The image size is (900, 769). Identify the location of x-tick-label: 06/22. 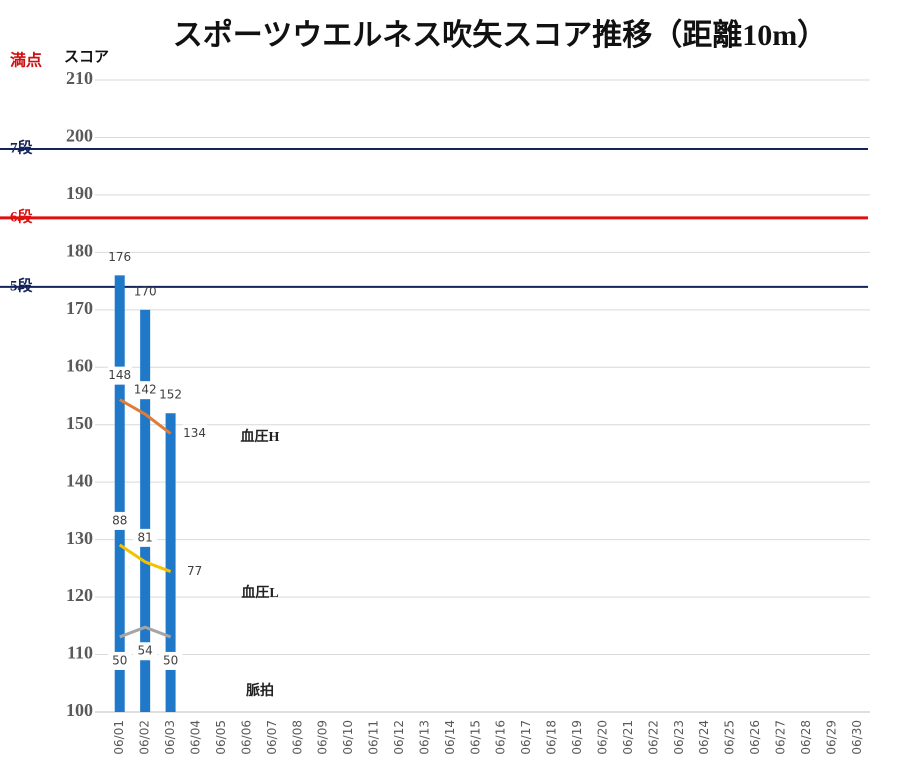
(653, 737).